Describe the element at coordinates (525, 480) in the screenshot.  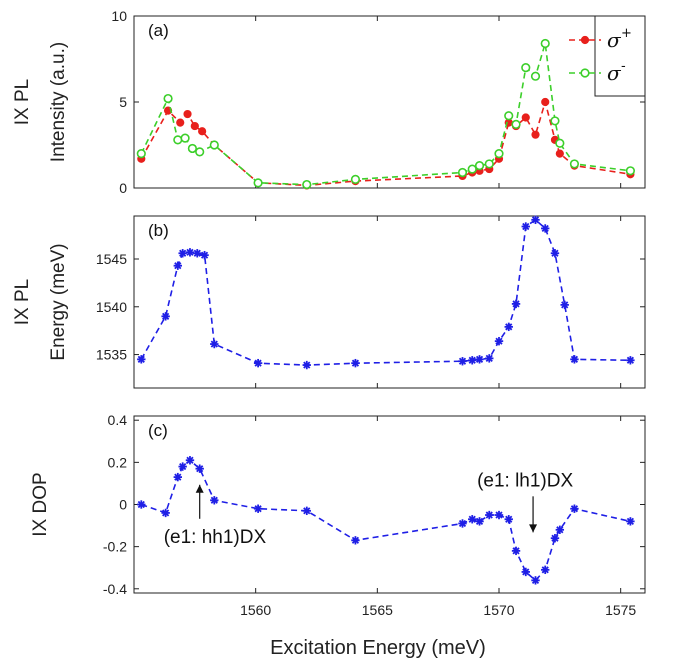
I see `annotation-label: (e1: lh1)DX` at that location.